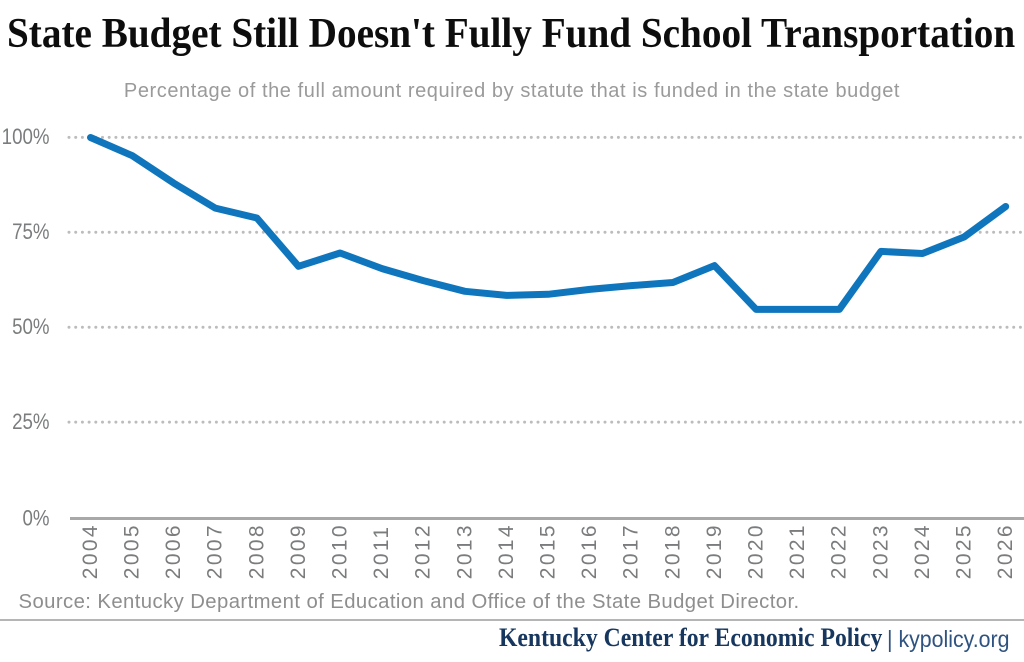 Image resolution: width=1024 pixels, height=662 pixels. I want to click on svg-text: 100%, so click(26, 138).